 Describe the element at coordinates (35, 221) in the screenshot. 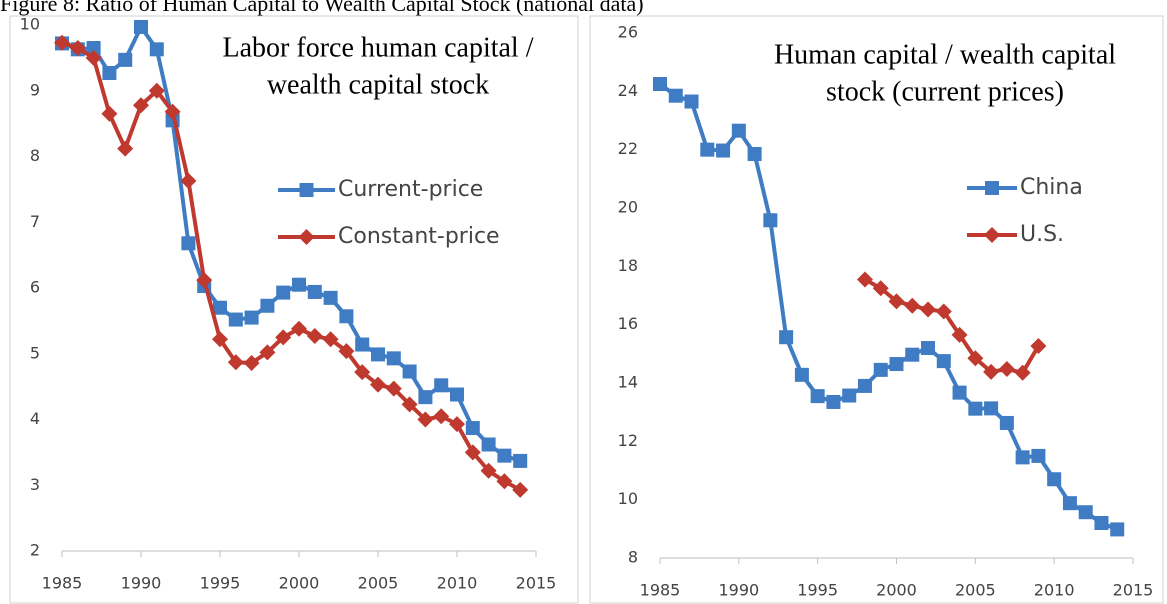

I see `y-tick-label: 7` at that location.